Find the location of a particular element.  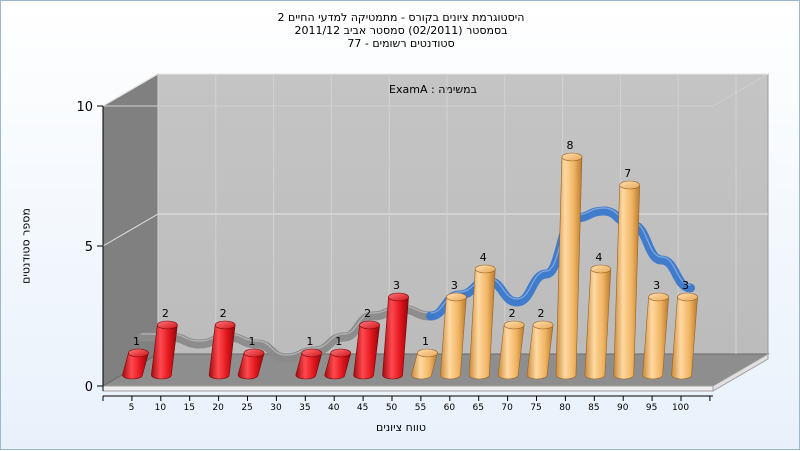

x-tick-label: 35 is located at coordinates (304, 408).